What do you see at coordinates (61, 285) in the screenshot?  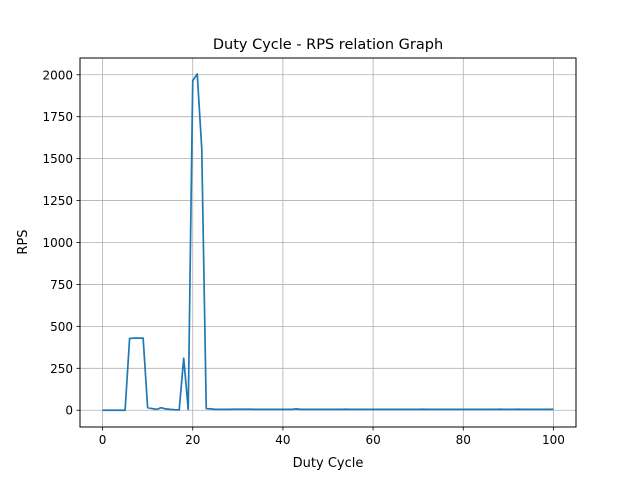 I see `y-tick-label: 750` at bounding box center [61, 285].